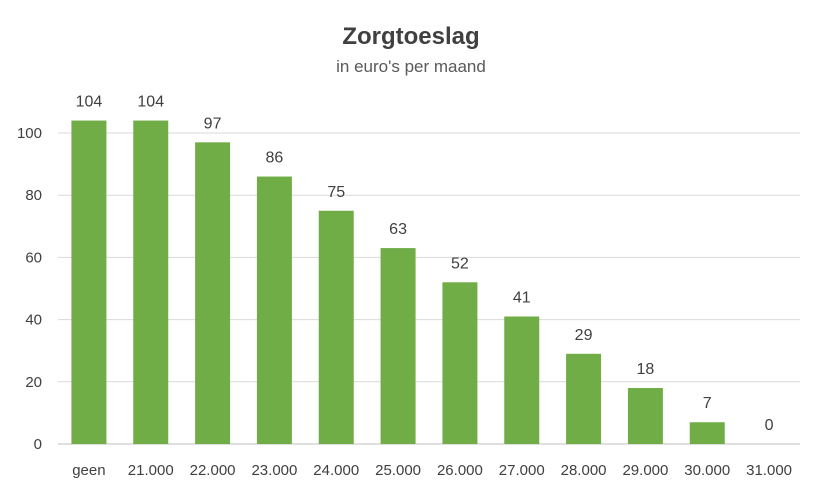 The image size is (822, 493). What do you see at coordinates (411, 66) in the screenshot?
I see `chart-subtitle: in euro's per maand` at bounding box center [411, 66].